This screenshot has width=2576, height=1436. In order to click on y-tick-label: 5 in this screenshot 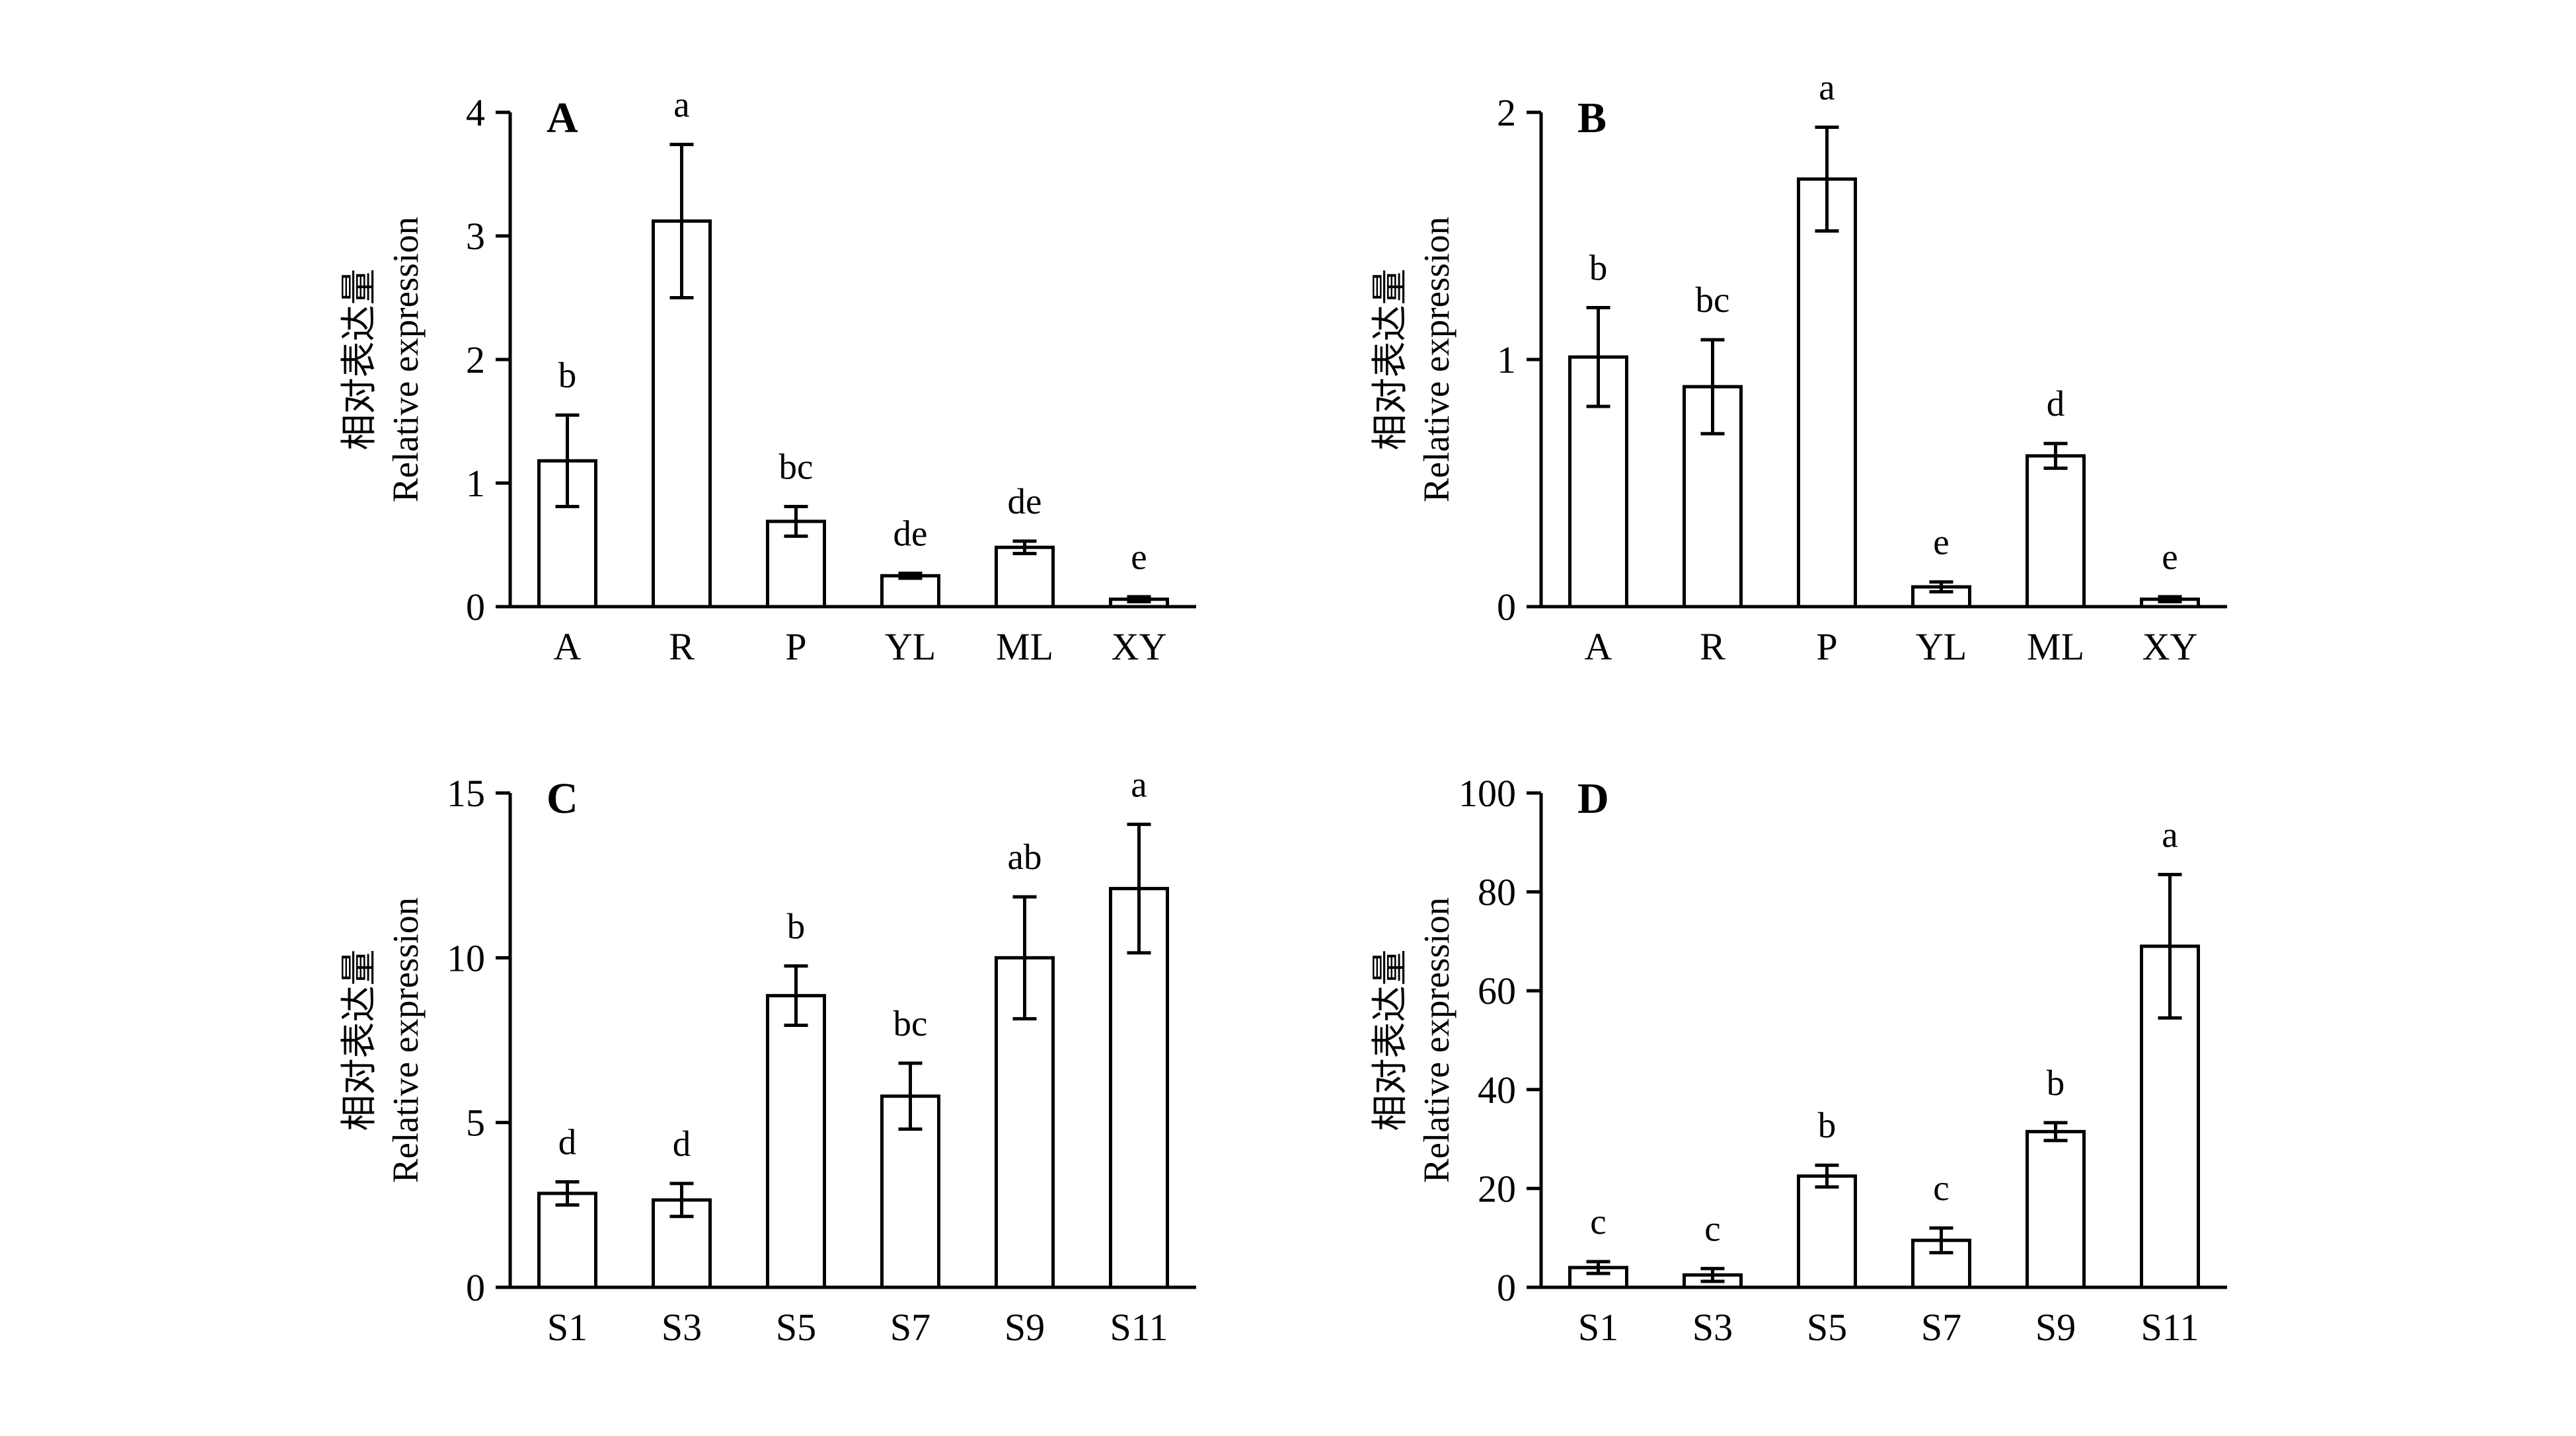, I will do `click(476, 1123)`.